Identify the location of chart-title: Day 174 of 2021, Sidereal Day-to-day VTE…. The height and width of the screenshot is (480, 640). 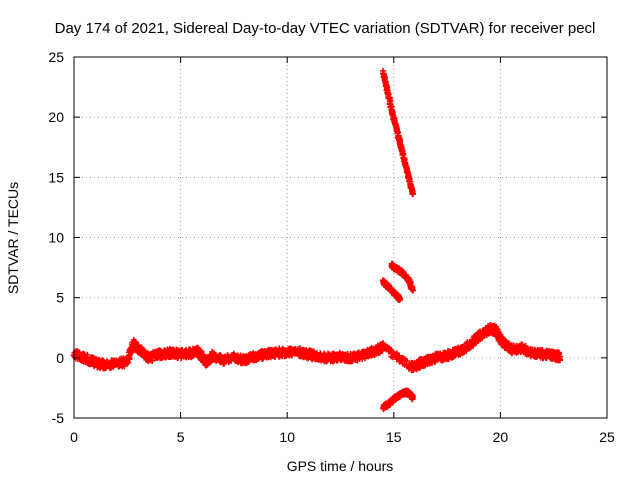
(325, 28).